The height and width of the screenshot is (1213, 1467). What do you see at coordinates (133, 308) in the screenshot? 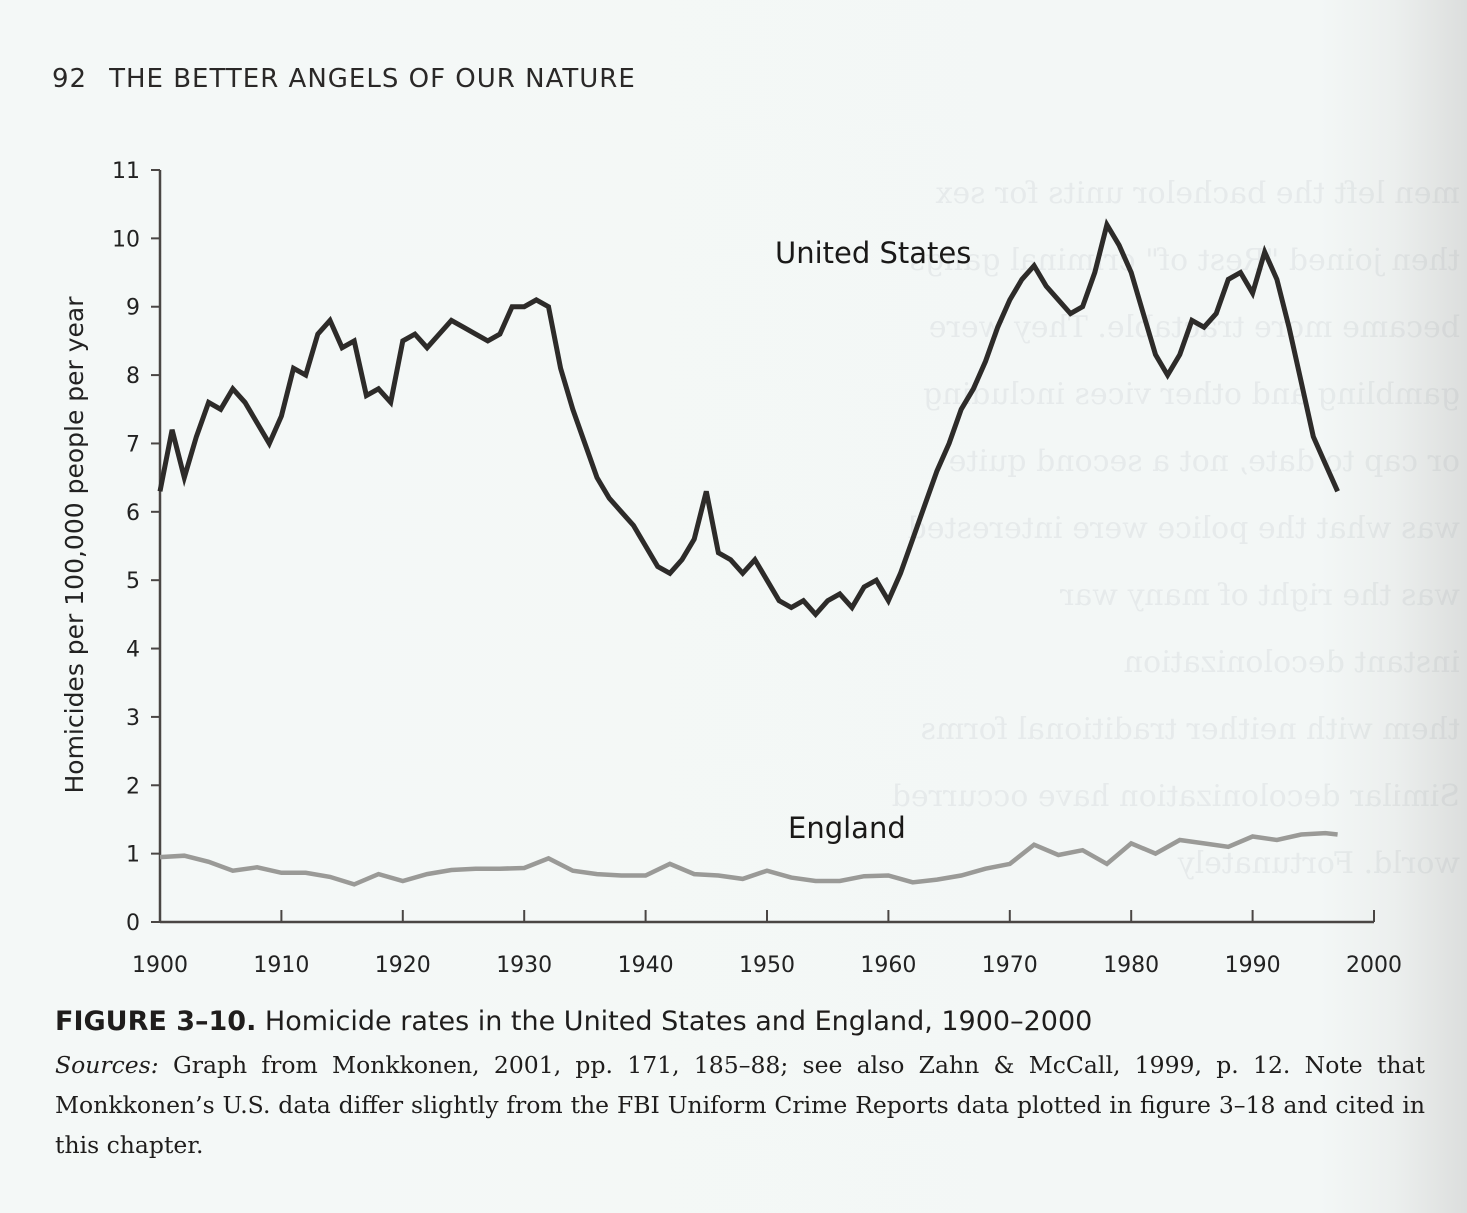
I see `y-tick-label: 9` at bounding box center [133, 308].